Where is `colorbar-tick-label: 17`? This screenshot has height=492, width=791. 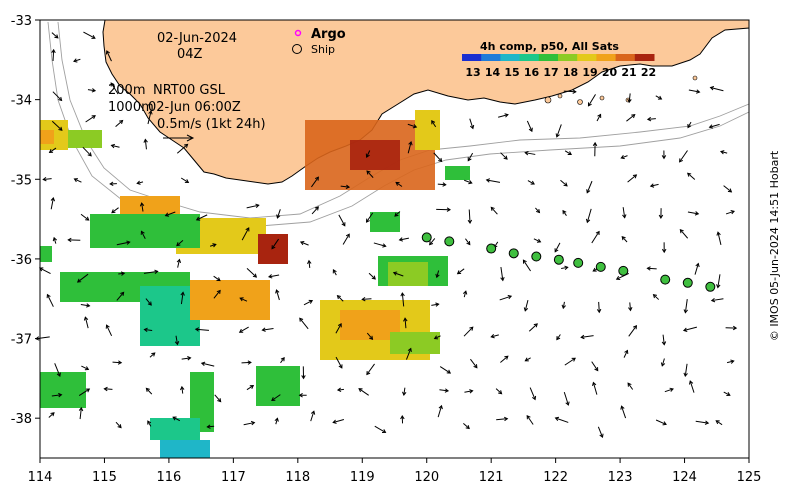 colorbar-tick-label: 17 is located at coordinates (550, 72).